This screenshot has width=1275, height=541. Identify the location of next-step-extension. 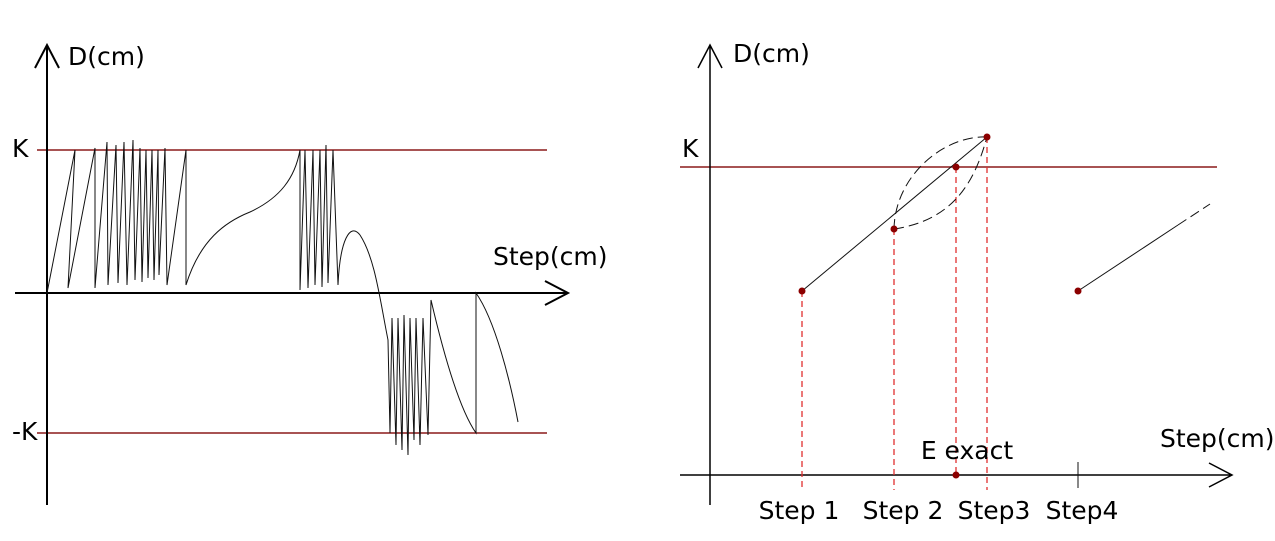
(1194, 214).